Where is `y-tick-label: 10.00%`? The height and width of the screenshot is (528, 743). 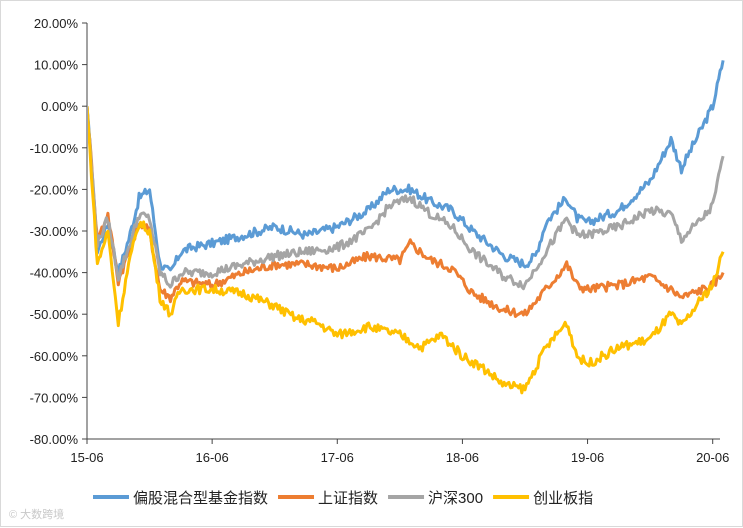
y-tick-label: 10.00% is located at coordinates (56, 65).